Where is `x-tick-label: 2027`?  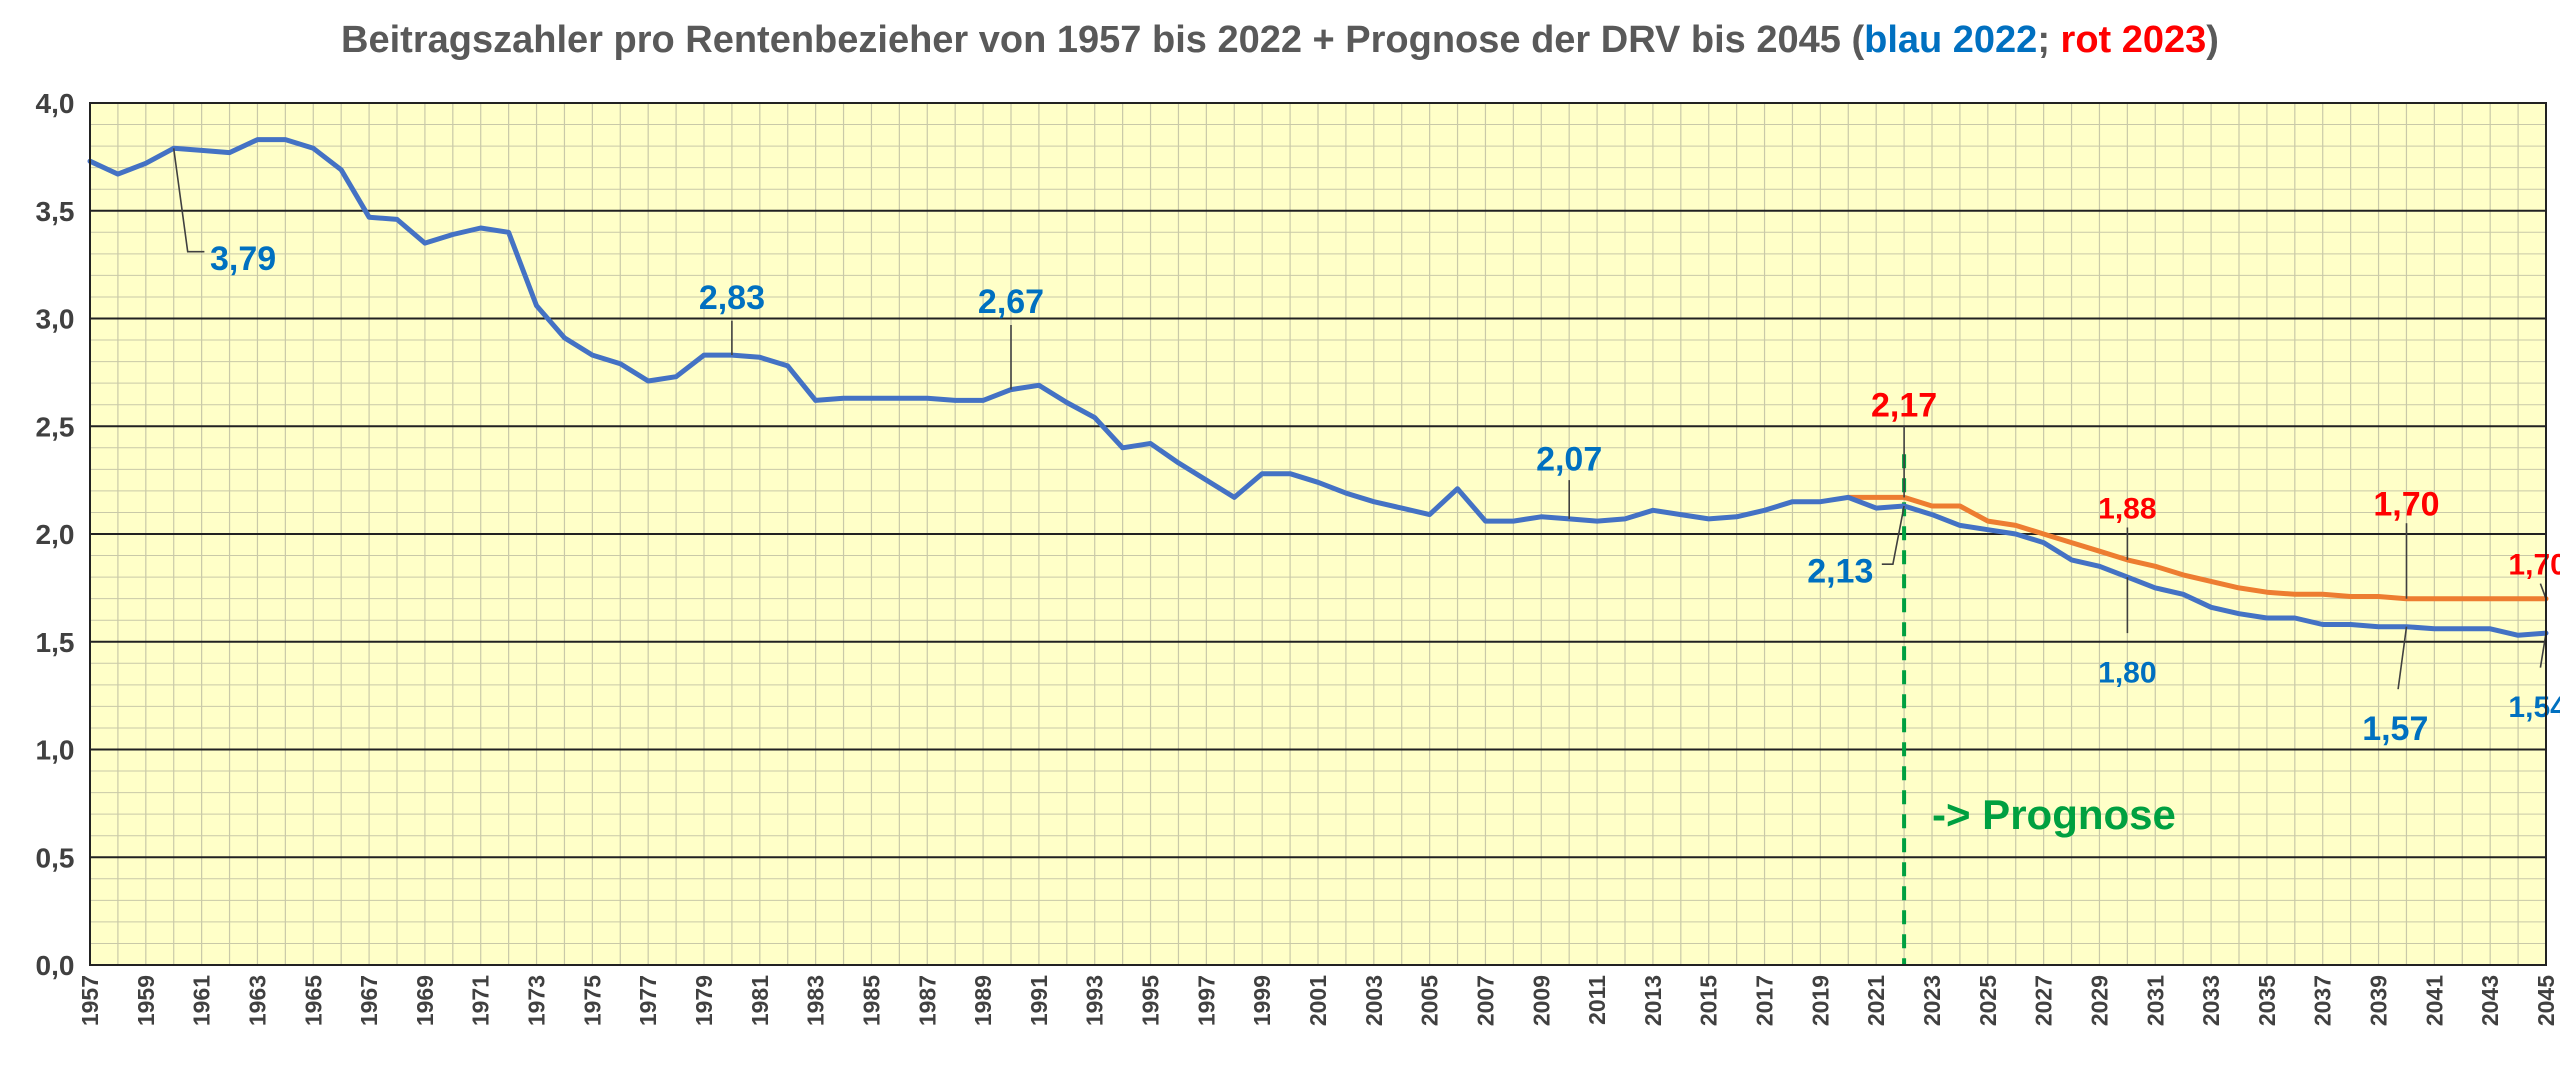
x-tick-label: 2027 is located at coordinates (2044, 1000).